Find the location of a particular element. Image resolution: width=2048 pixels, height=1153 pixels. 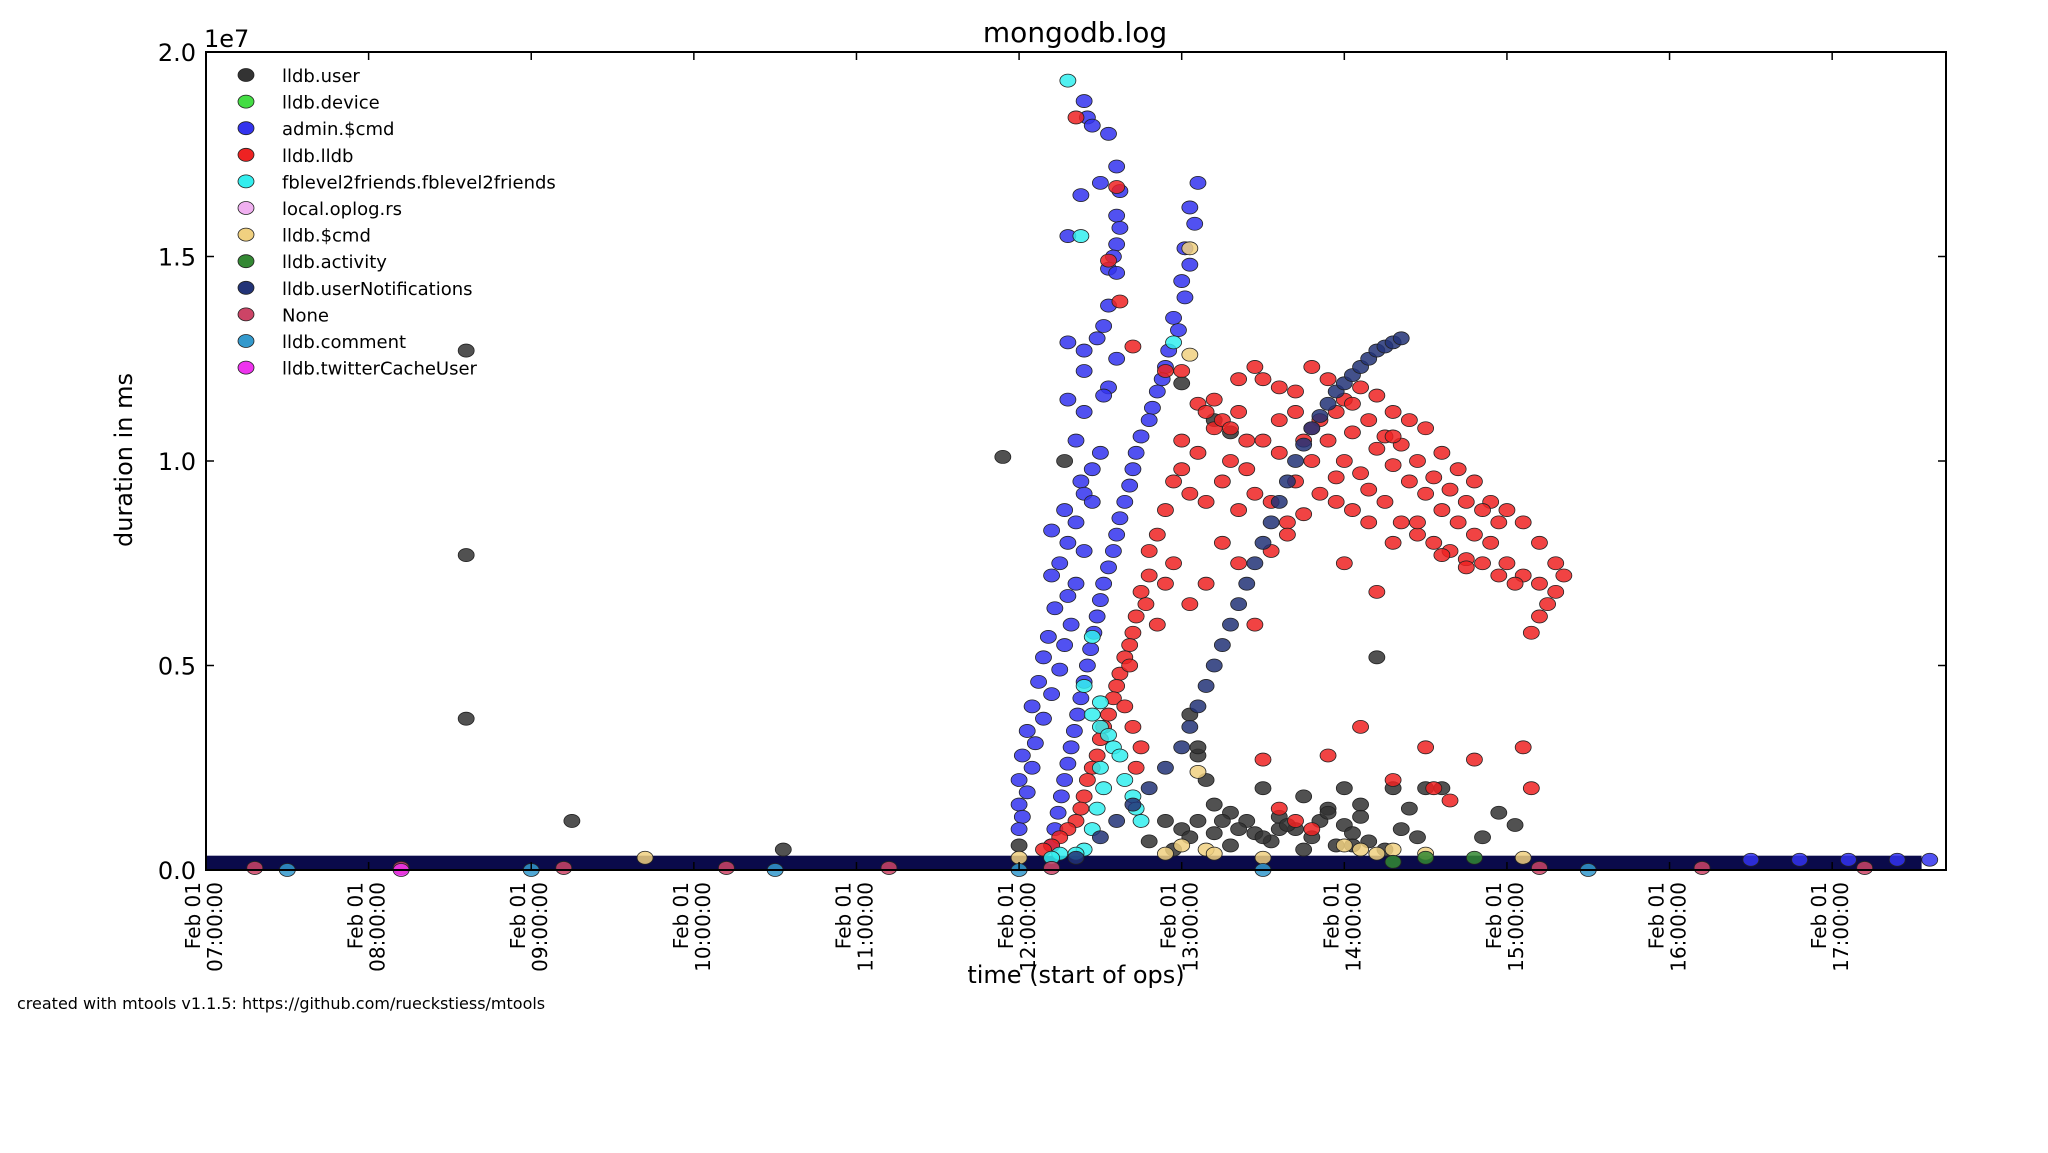

legend-label: lldb.$cmd is located at coordinates (326, 236).